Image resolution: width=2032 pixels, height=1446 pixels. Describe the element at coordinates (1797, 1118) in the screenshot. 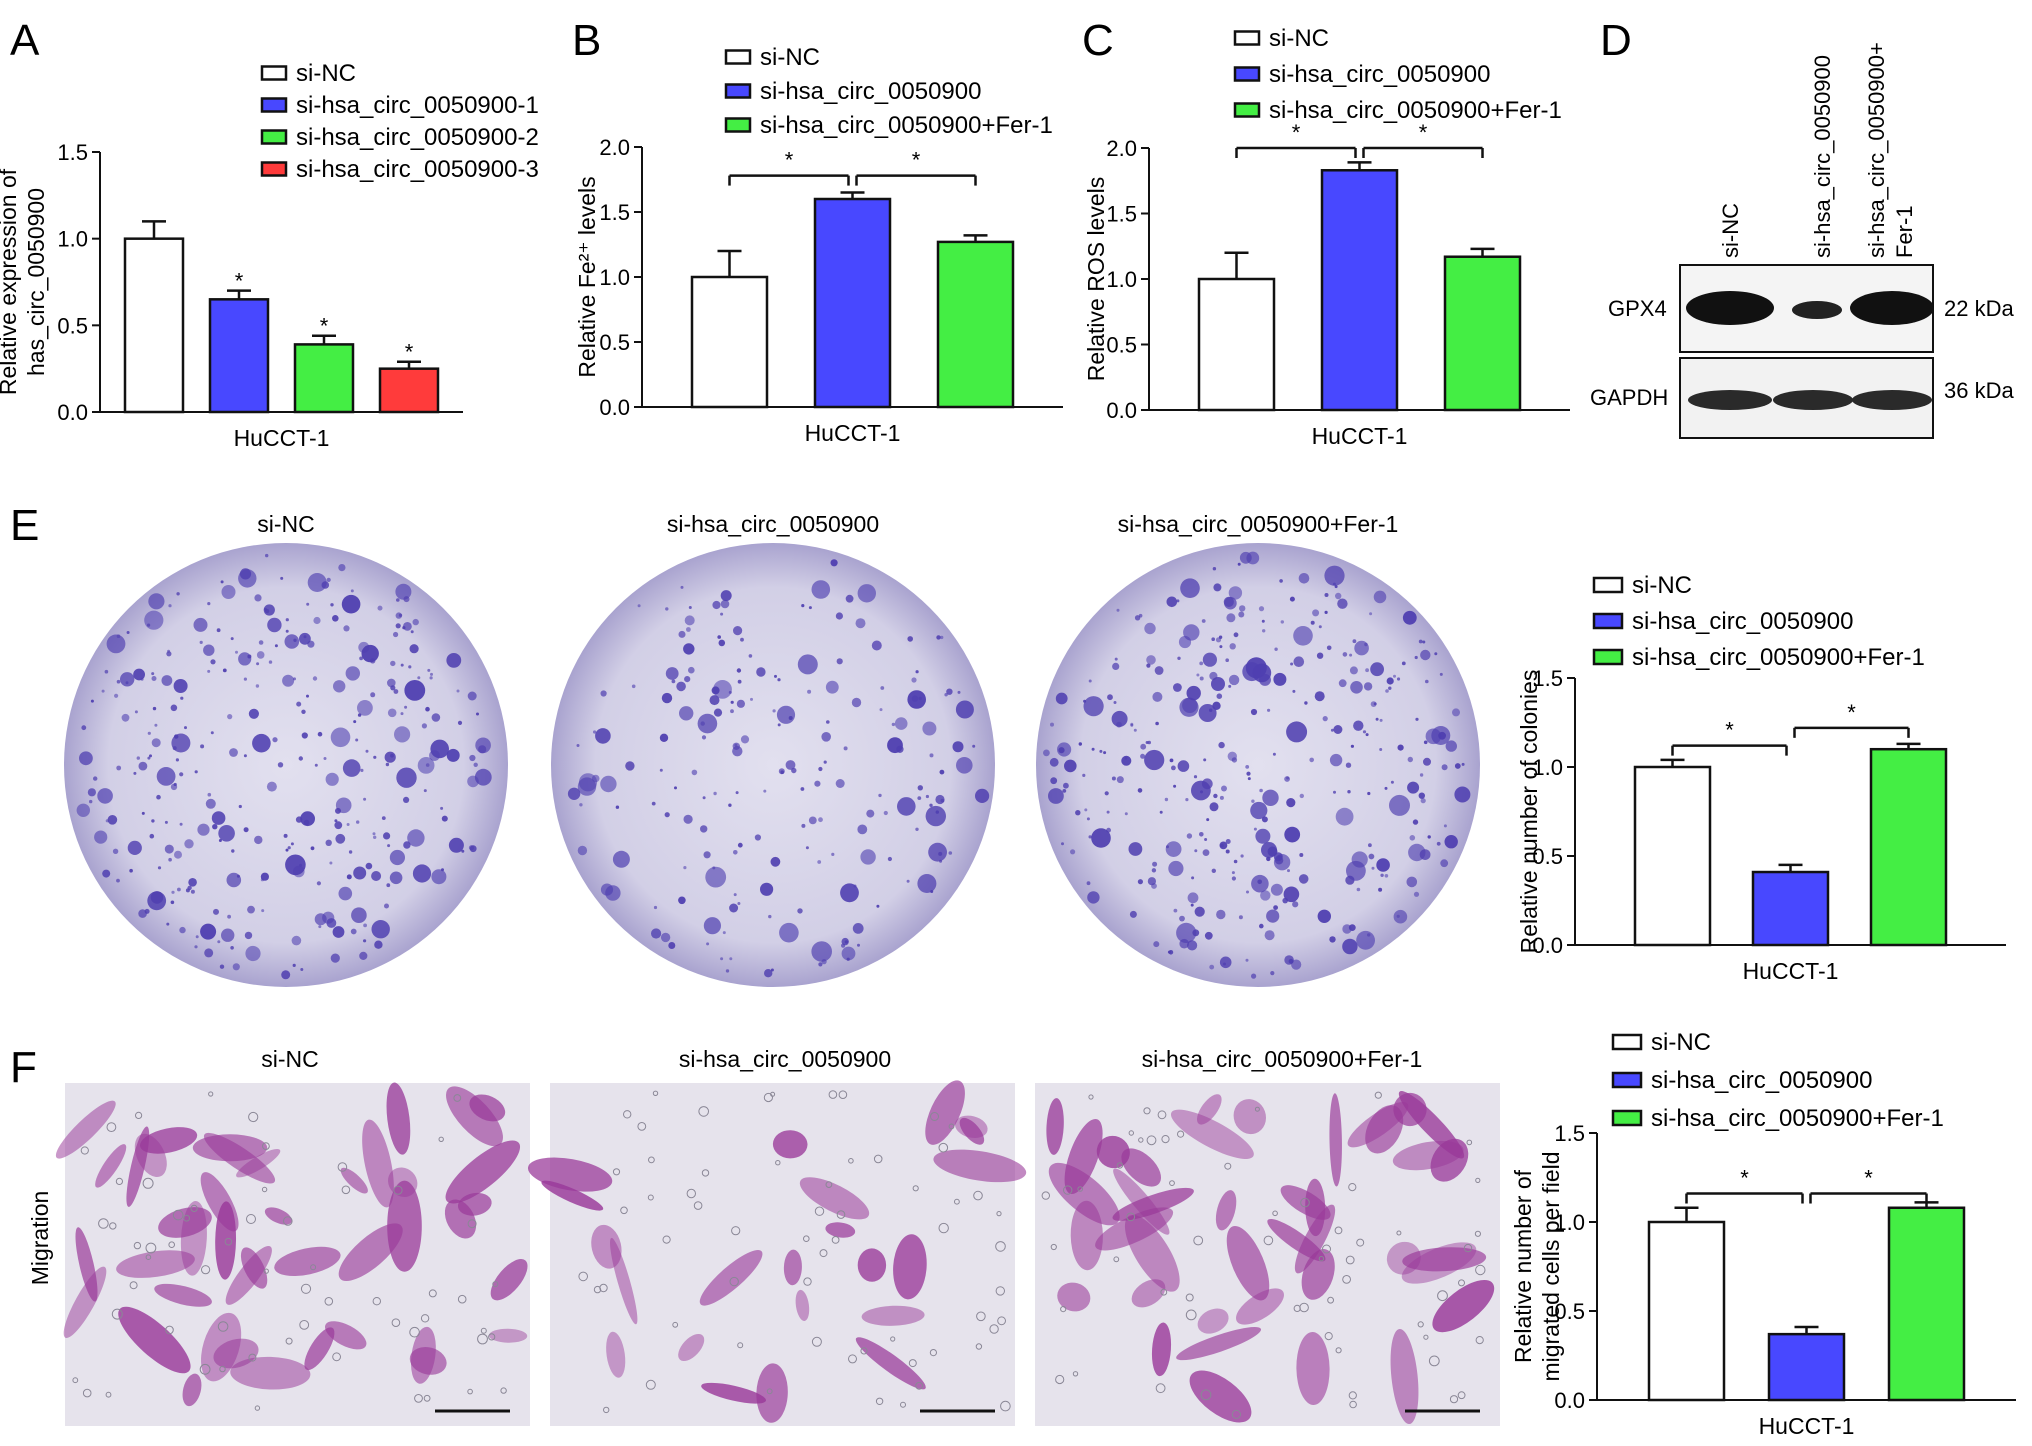

I see `legend-label: si-hsa_circ_0050900+Fer-1` at that location.